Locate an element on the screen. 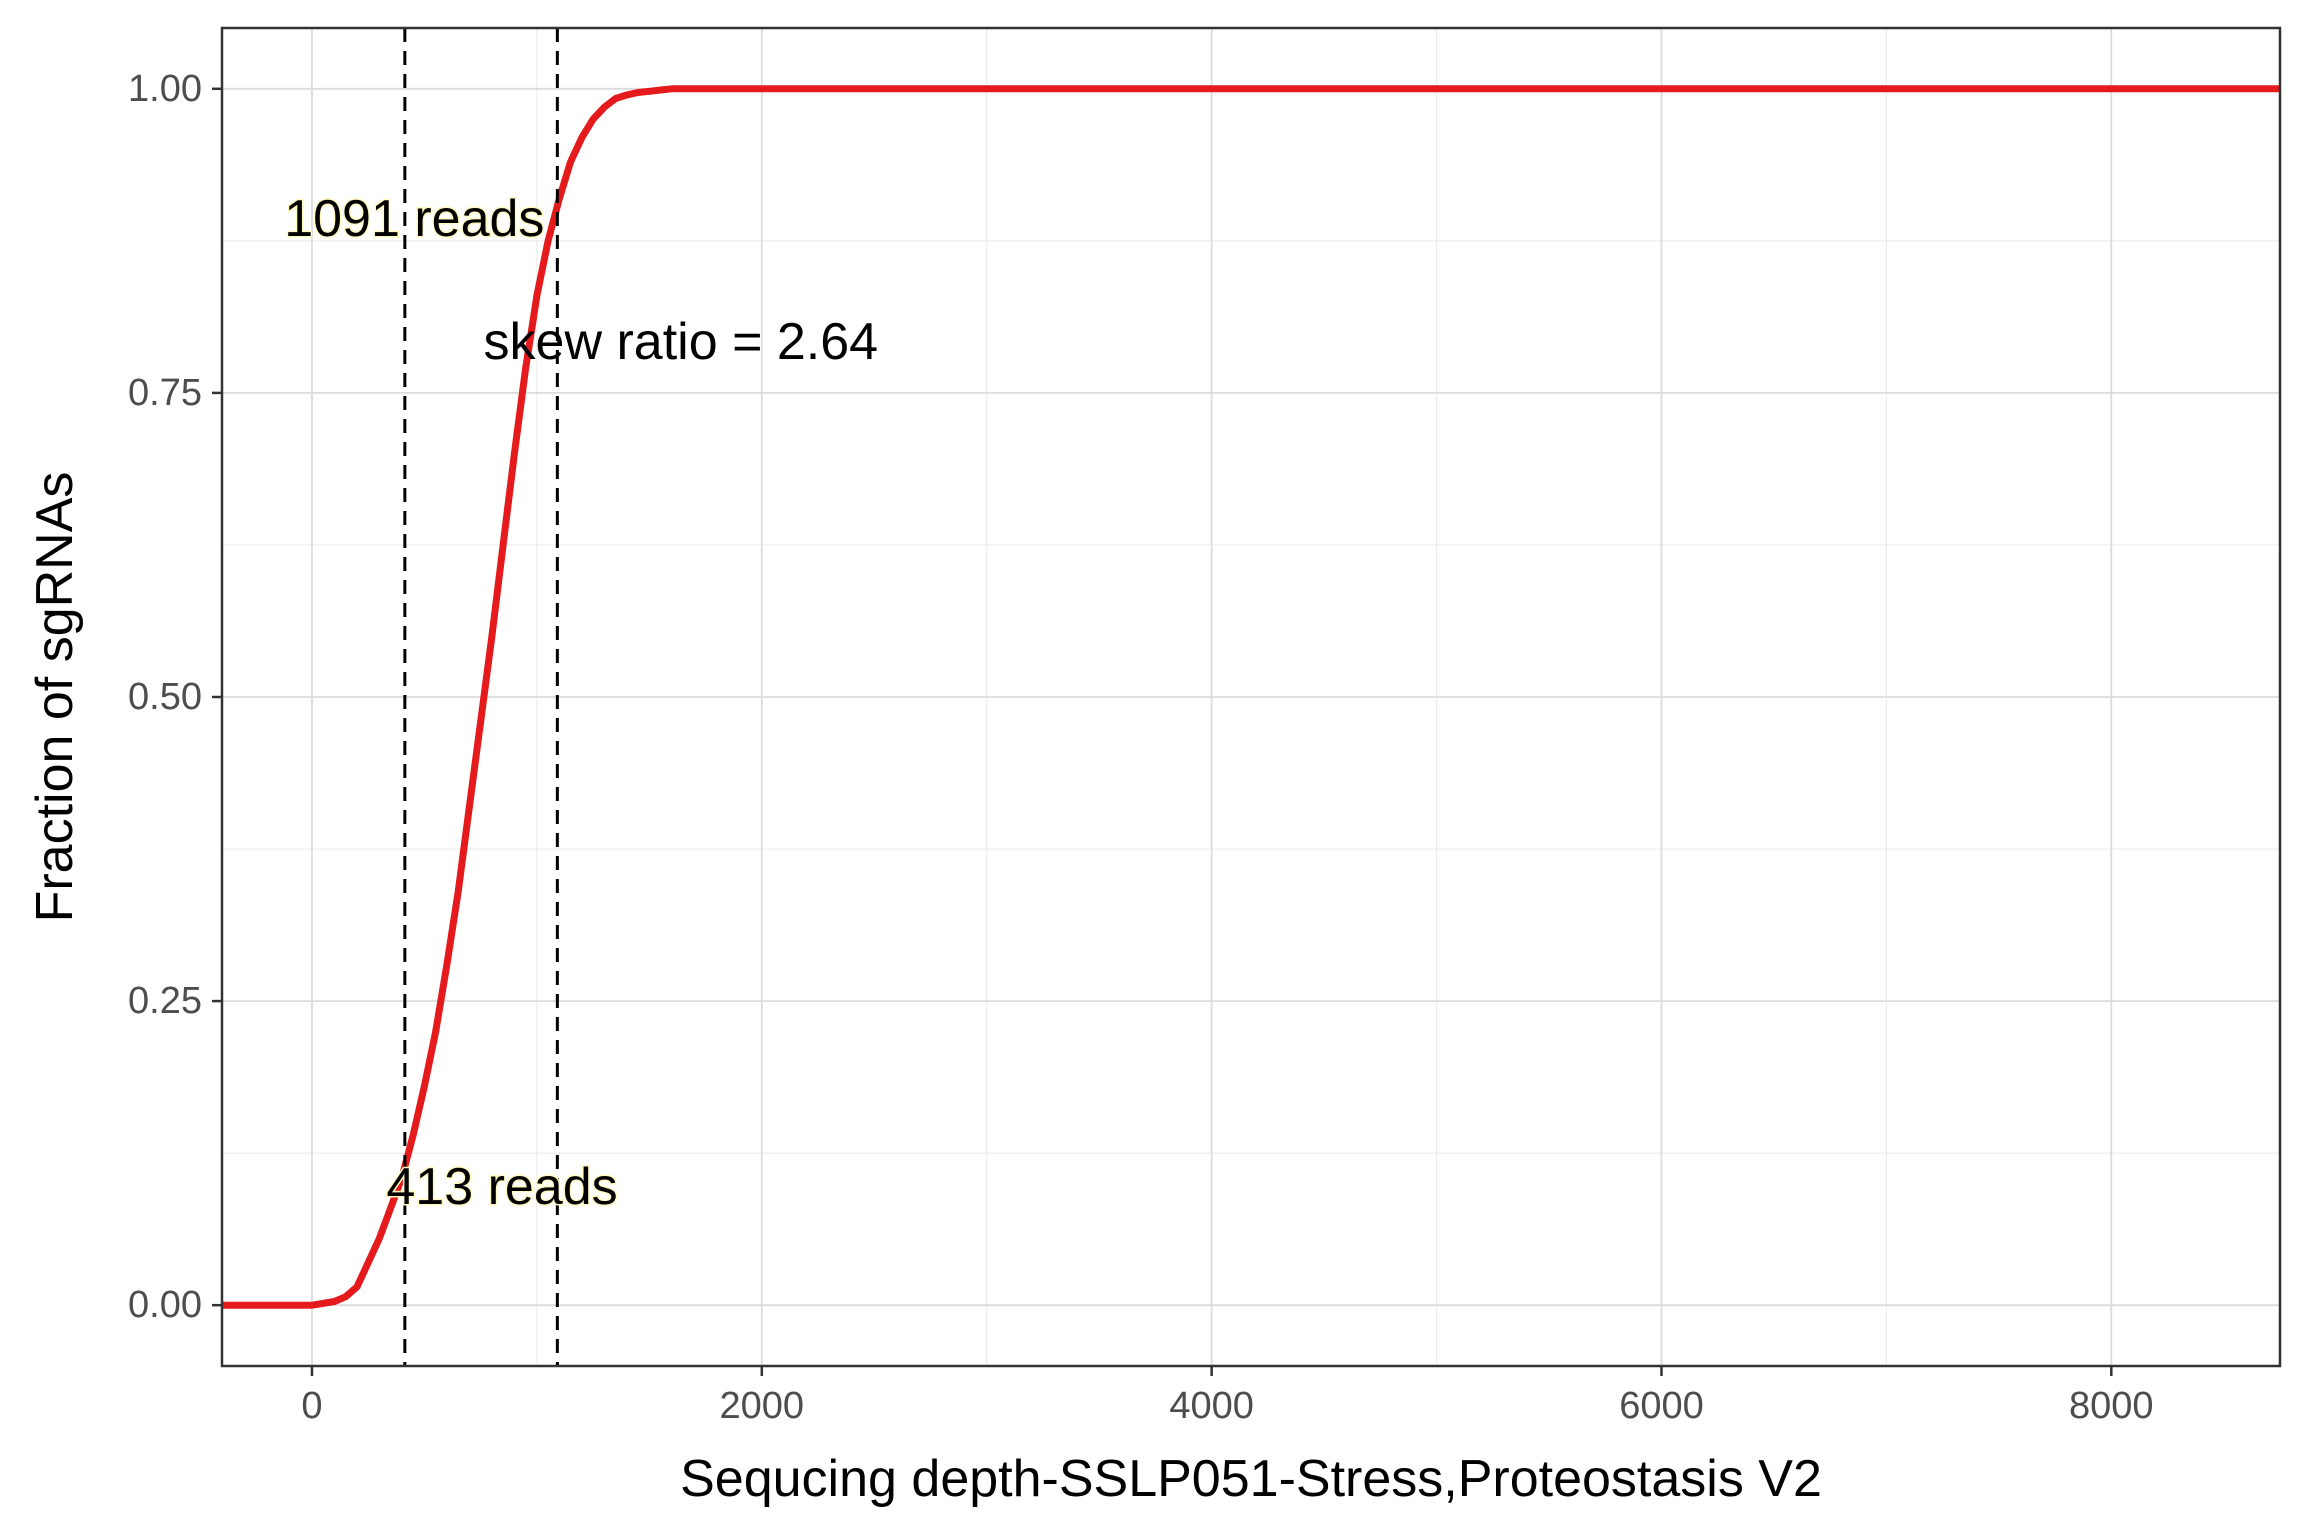  y-tick-label: 0.00 is located at coordinates (165, 1305).